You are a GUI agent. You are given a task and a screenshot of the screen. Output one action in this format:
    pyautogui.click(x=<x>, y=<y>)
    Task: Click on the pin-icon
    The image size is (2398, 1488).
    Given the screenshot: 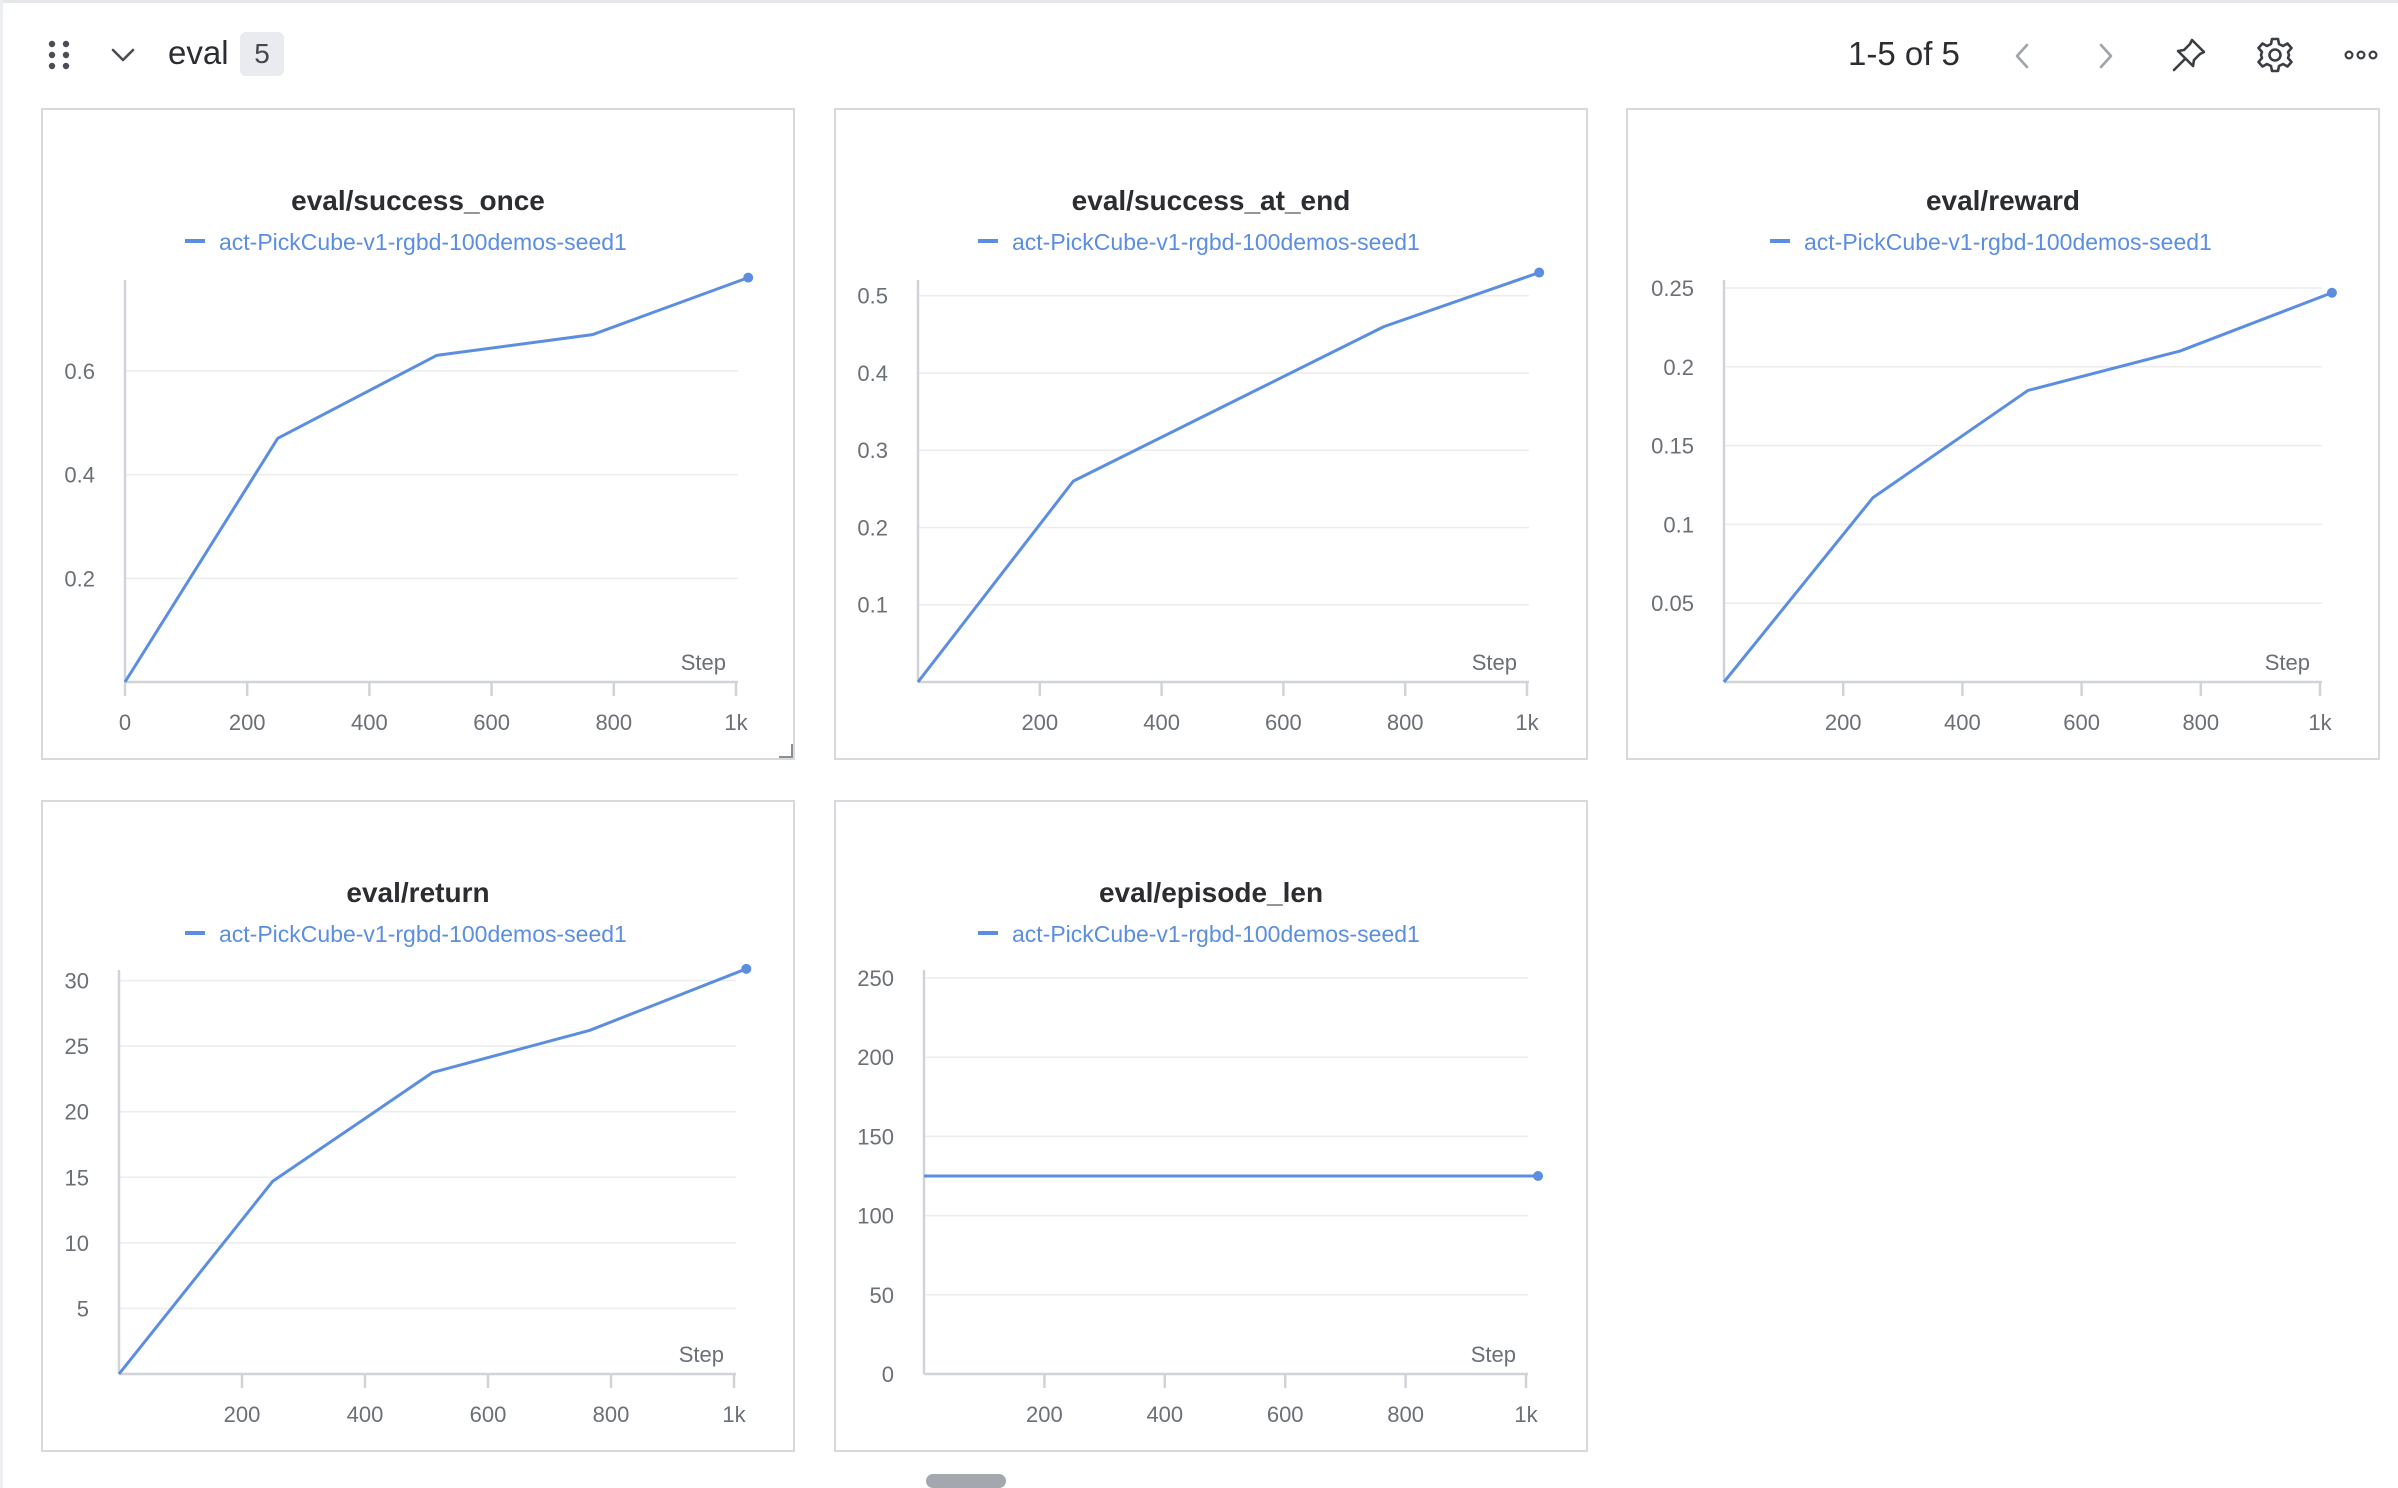 What is the action you would take?
    pyautogui.click(x=2189, y=55)
    